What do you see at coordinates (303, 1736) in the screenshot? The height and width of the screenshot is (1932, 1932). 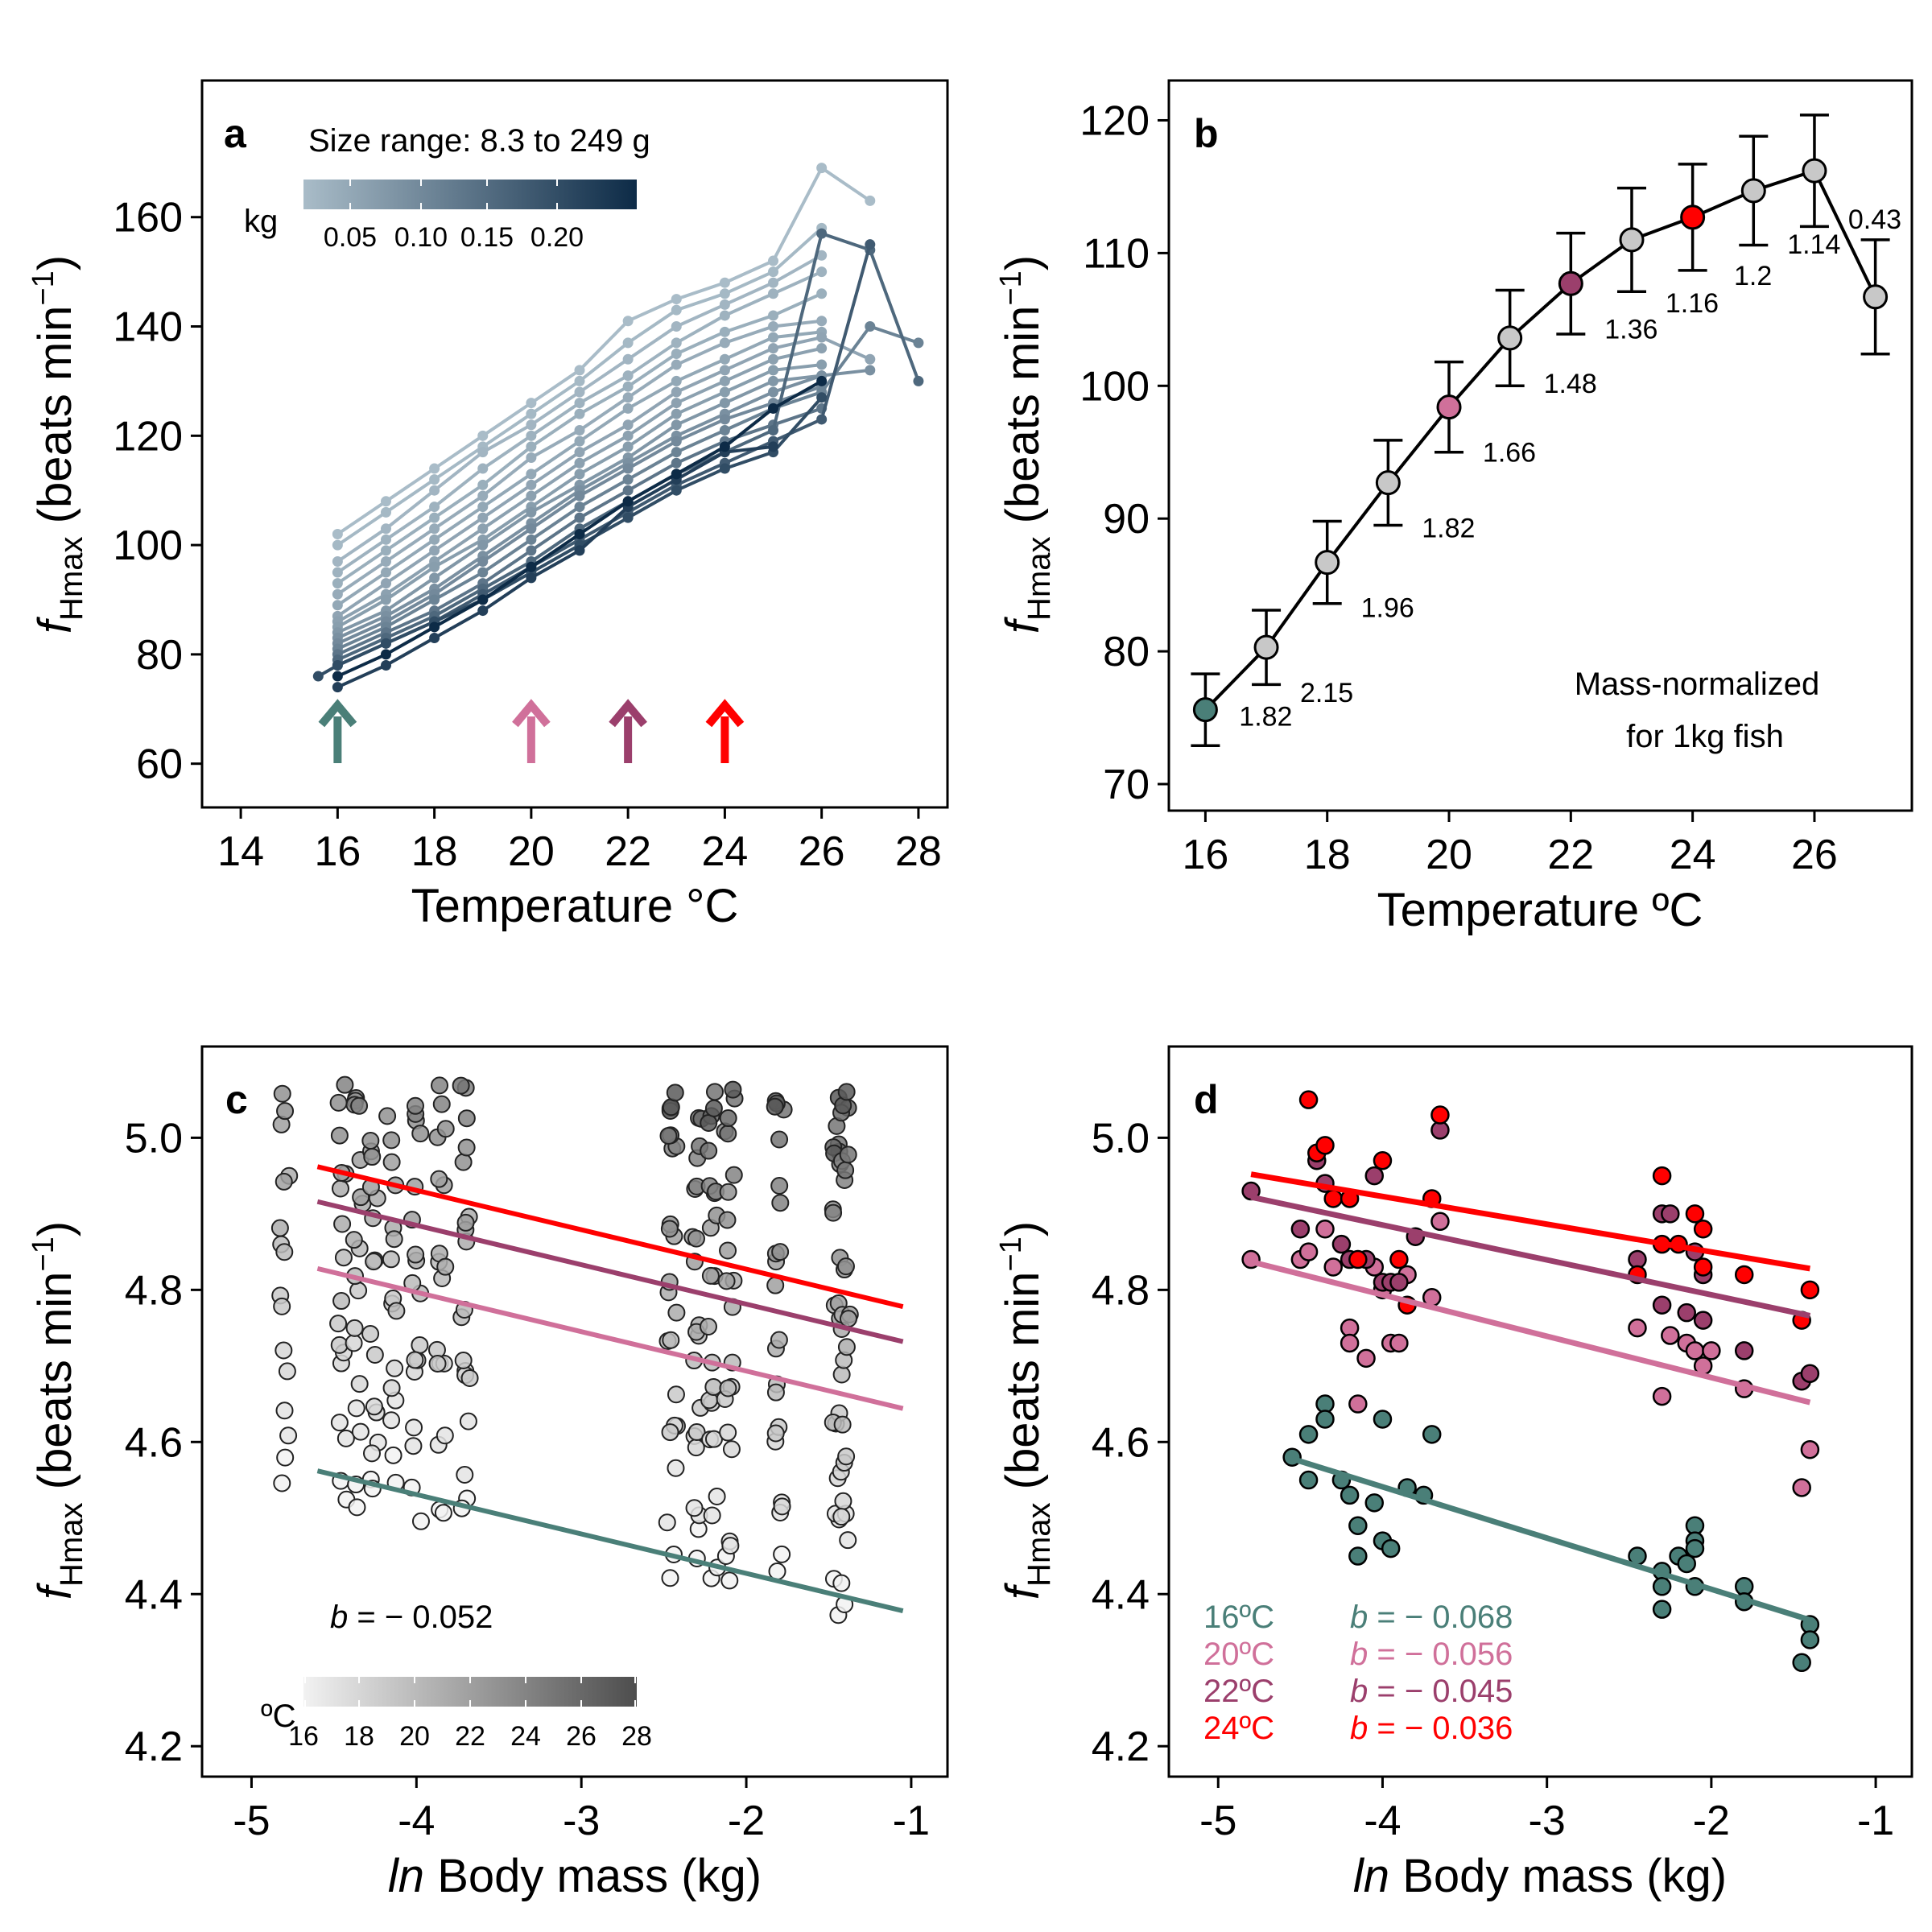 I see `colorbar-tick-label: 16` at bounding box center [303, 1736].